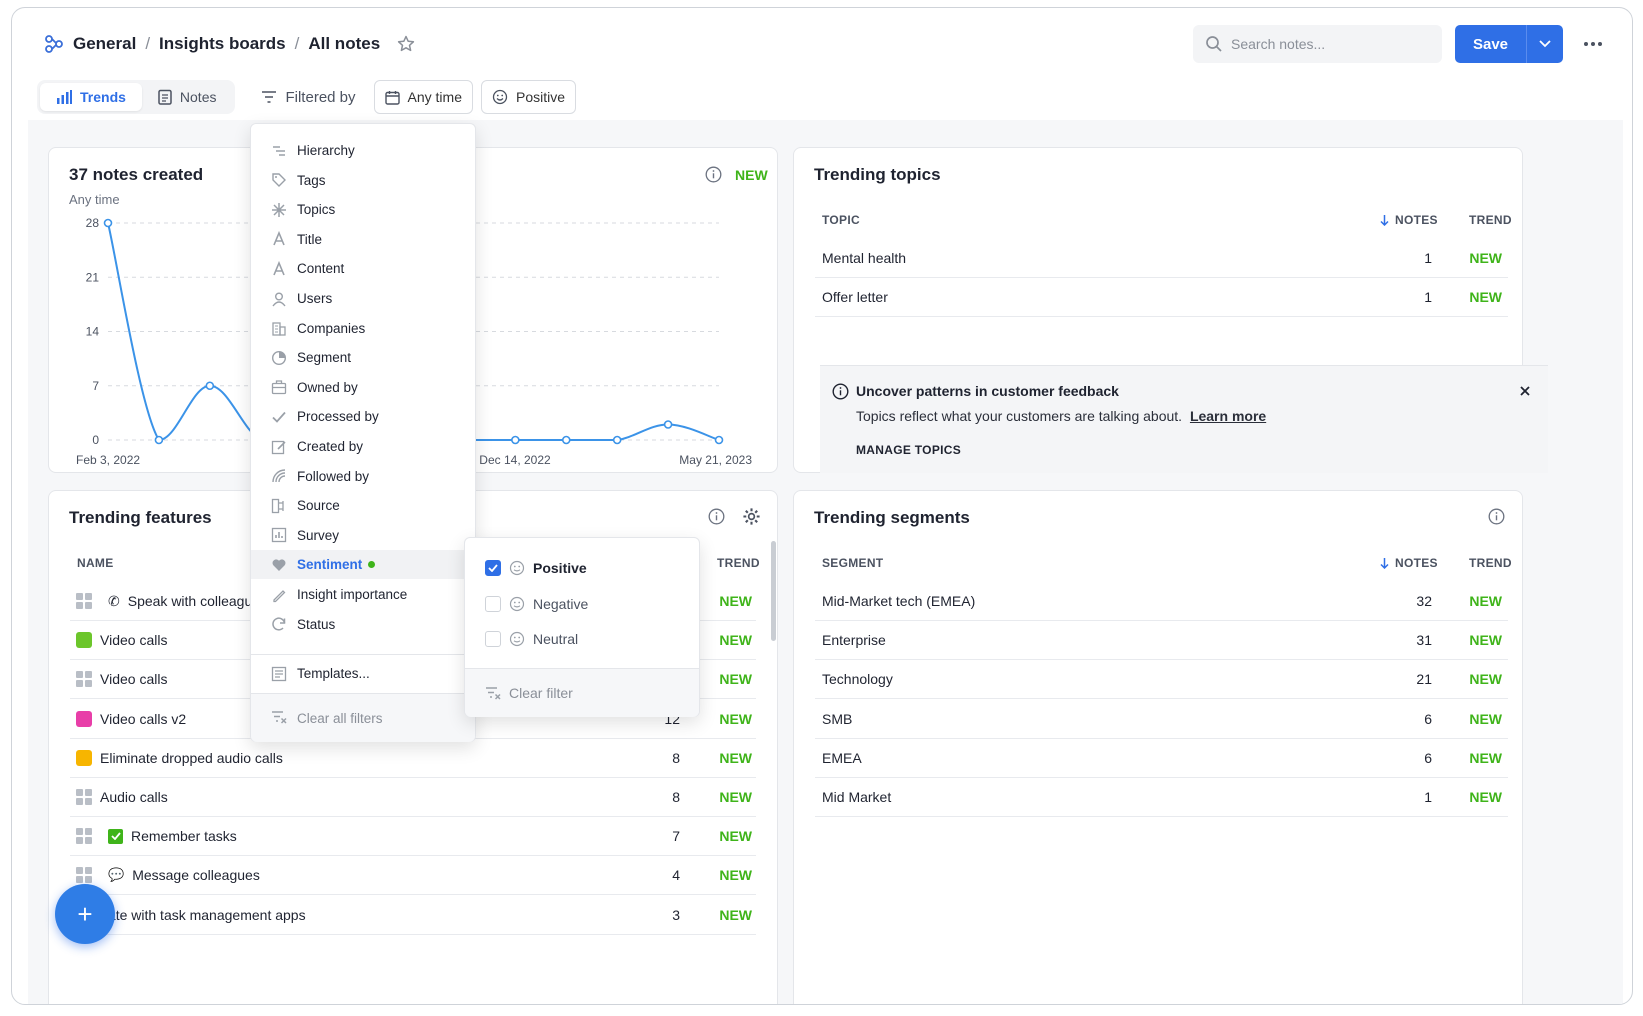 This screenshot has height=1016, width=1643. Describe the element at coordinates (413, 758) in the screenshot. I see `table-row: Eliminate dropped audio calls 8 NEW` at that location.